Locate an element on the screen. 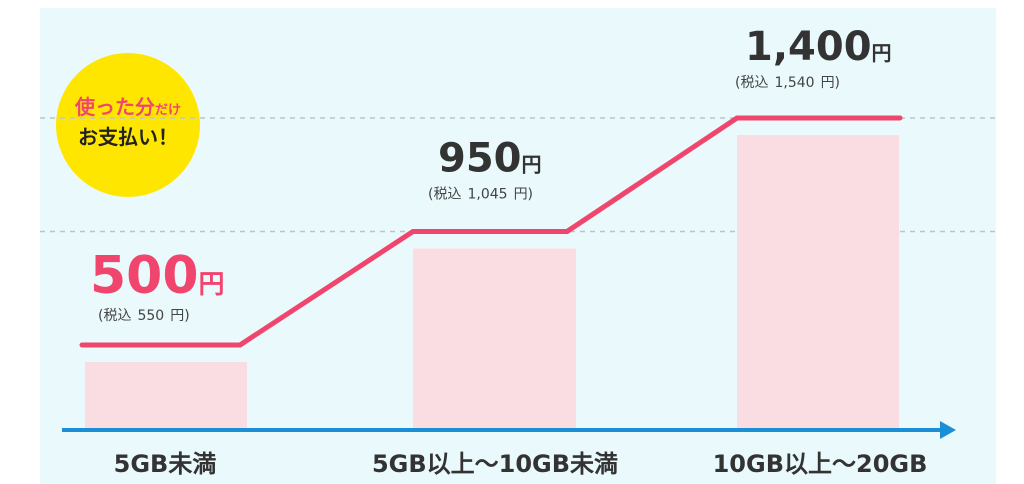 The height and width of the screenshot is (484, 1024). x-tick-label: 5GB以上〜10GB未満 is located at coordinates (495, 464).